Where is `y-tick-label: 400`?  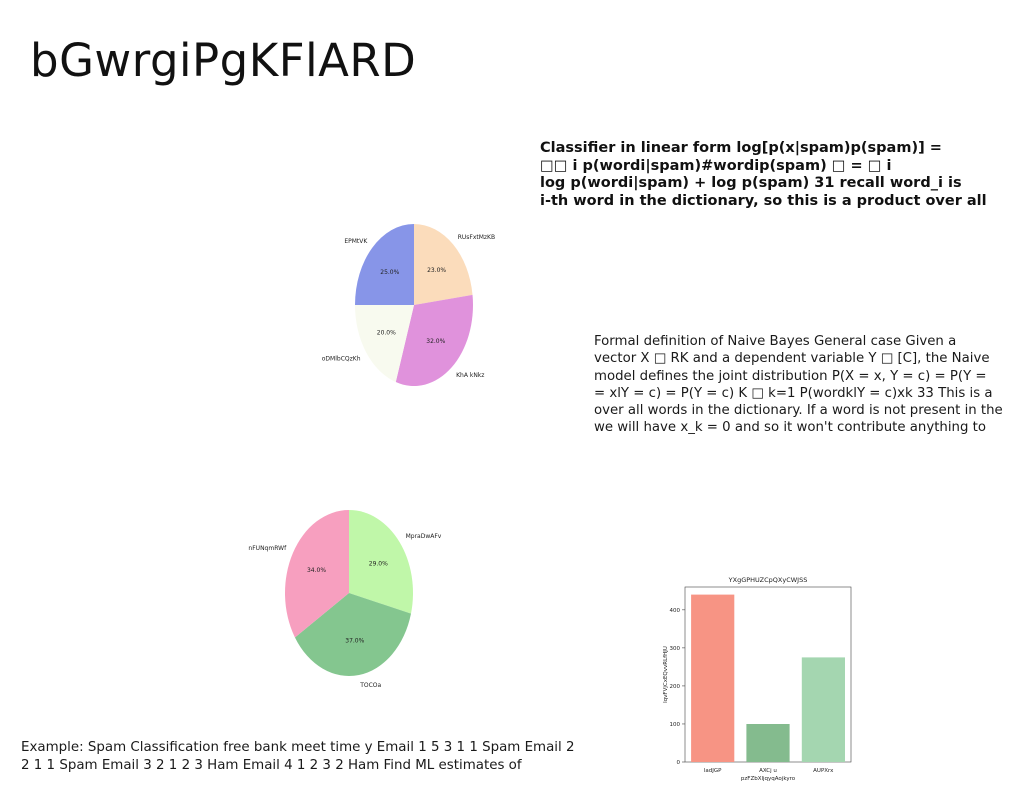
y-tick-label: 400 is located at coordinates (675, 611).